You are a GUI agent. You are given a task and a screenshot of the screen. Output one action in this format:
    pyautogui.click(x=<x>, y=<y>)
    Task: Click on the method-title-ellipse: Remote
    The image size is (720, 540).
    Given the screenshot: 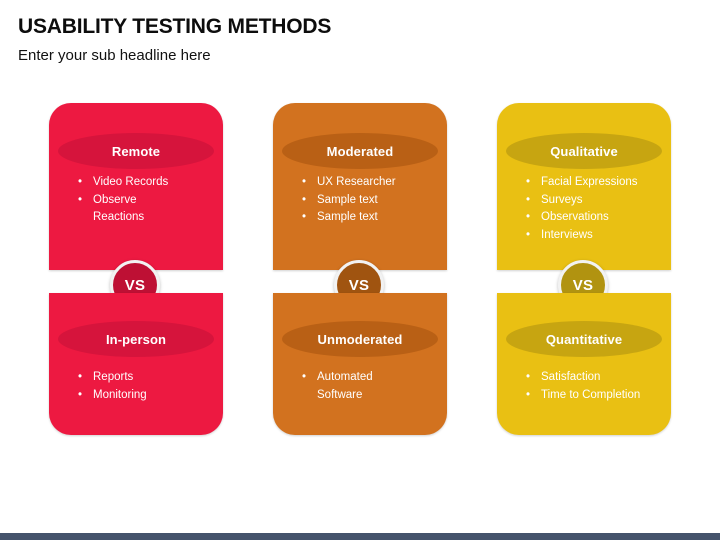 What is the action you would take?
    pyautogui.click(x=136, y=151)
    